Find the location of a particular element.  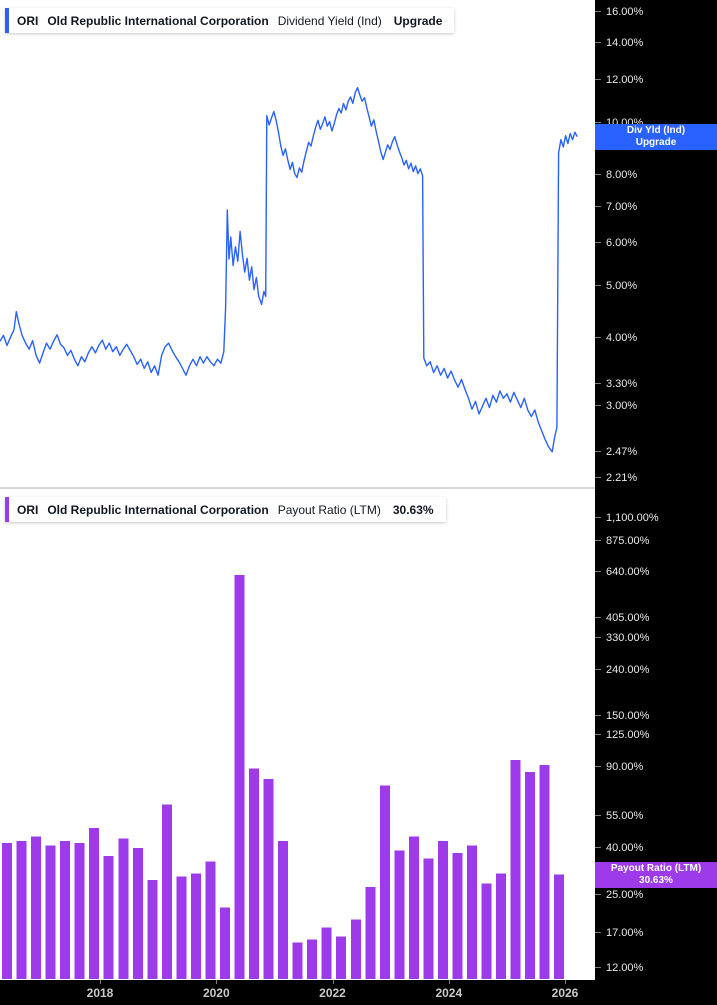

y-axis-tick-label: 3.00% is located at coordinates (656, 406).